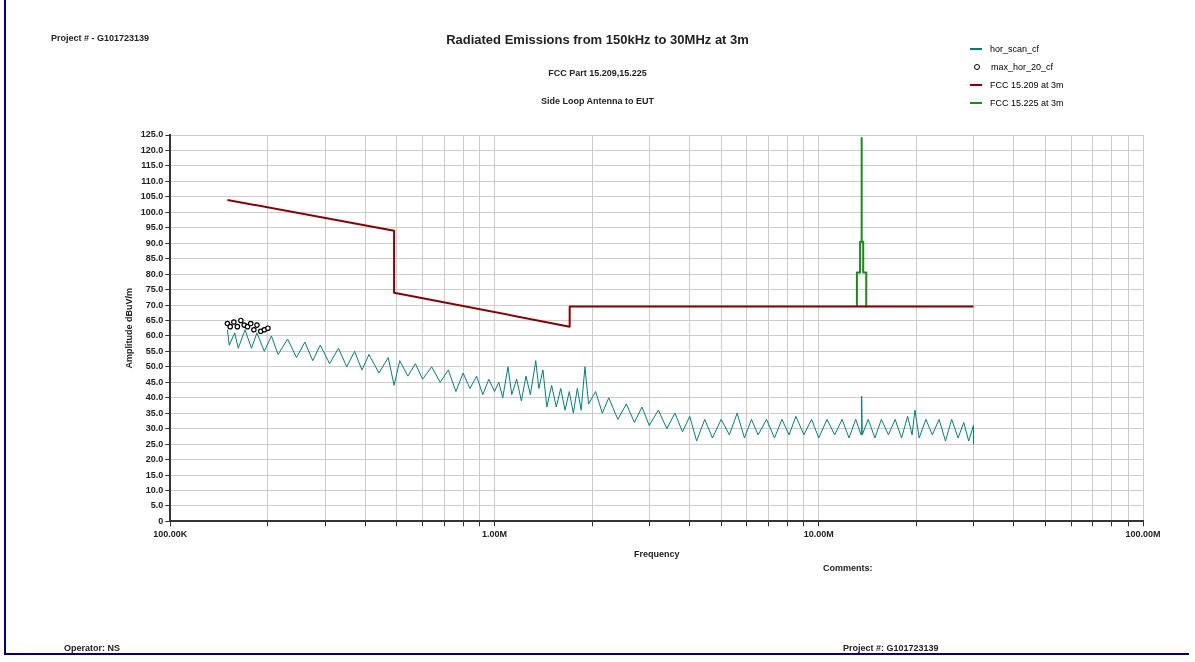 The height and width of the screenshot is (662, 1195). What do you see at coordinates (154, 350) in the screenshot?
I see `y-tick-label: 55.0` at bounding box center [154, 350].